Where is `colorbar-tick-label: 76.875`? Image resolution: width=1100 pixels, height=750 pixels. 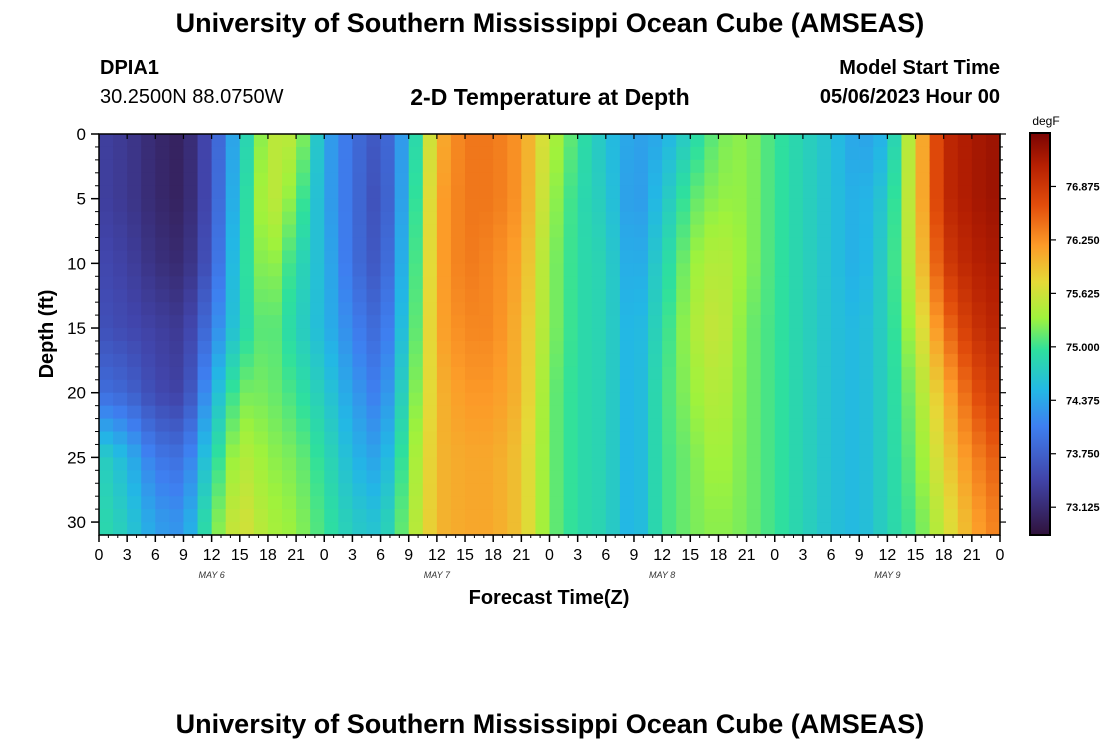 colorbar-tick-label: 76.875 is located at coordinates (1083, 187).